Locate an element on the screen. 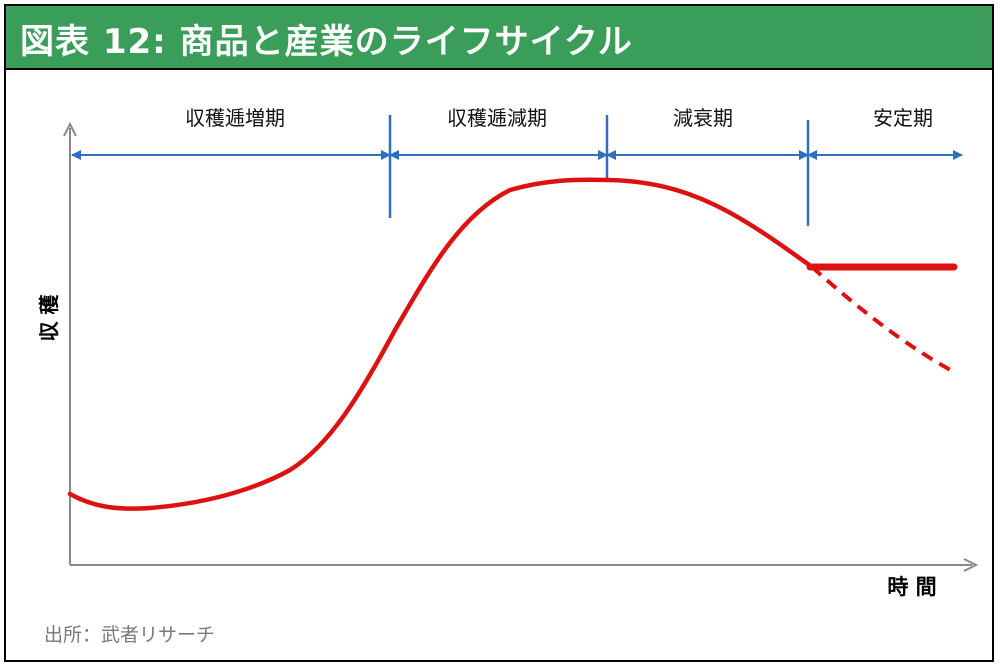  x-axis-label: 時 間 is located at coordinates (911, 587).